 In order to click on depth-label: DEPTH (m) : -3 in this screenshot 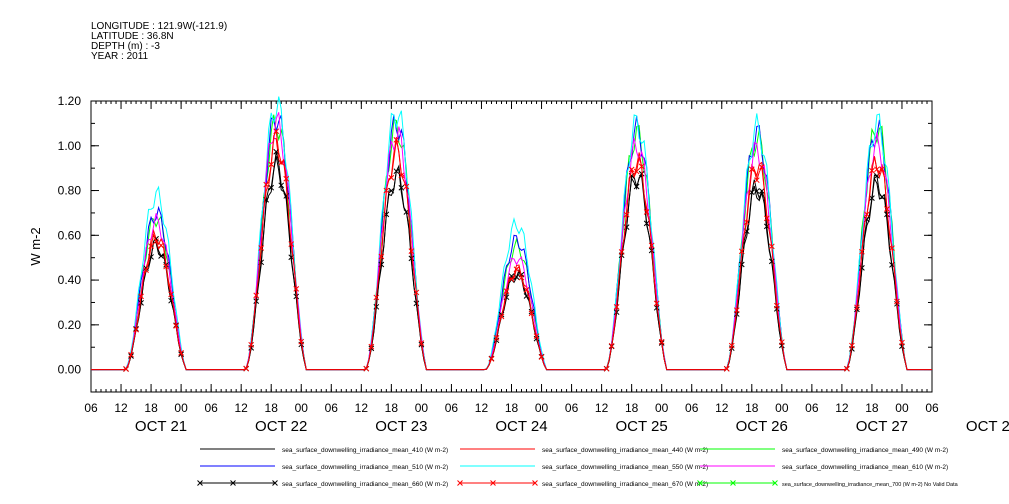, I will do `click(125, 46)`.